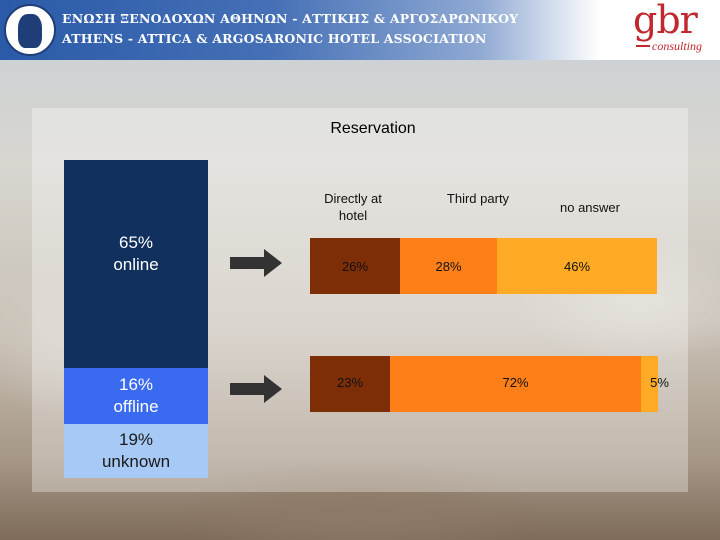 This screenshot has width=720, height=540. I want to click on segment-unknown-pct: 19%, so click(136, 439).